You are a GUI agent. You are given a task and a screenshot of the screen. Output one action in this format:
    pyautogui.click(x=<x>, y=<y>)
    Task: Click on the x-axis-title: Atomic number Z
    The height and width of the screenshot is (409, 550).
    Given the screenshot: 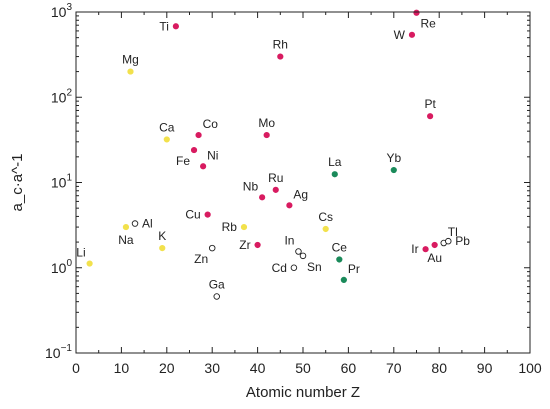 What is the action you would take?
    pyautogui.click(x=303, y=392)
    